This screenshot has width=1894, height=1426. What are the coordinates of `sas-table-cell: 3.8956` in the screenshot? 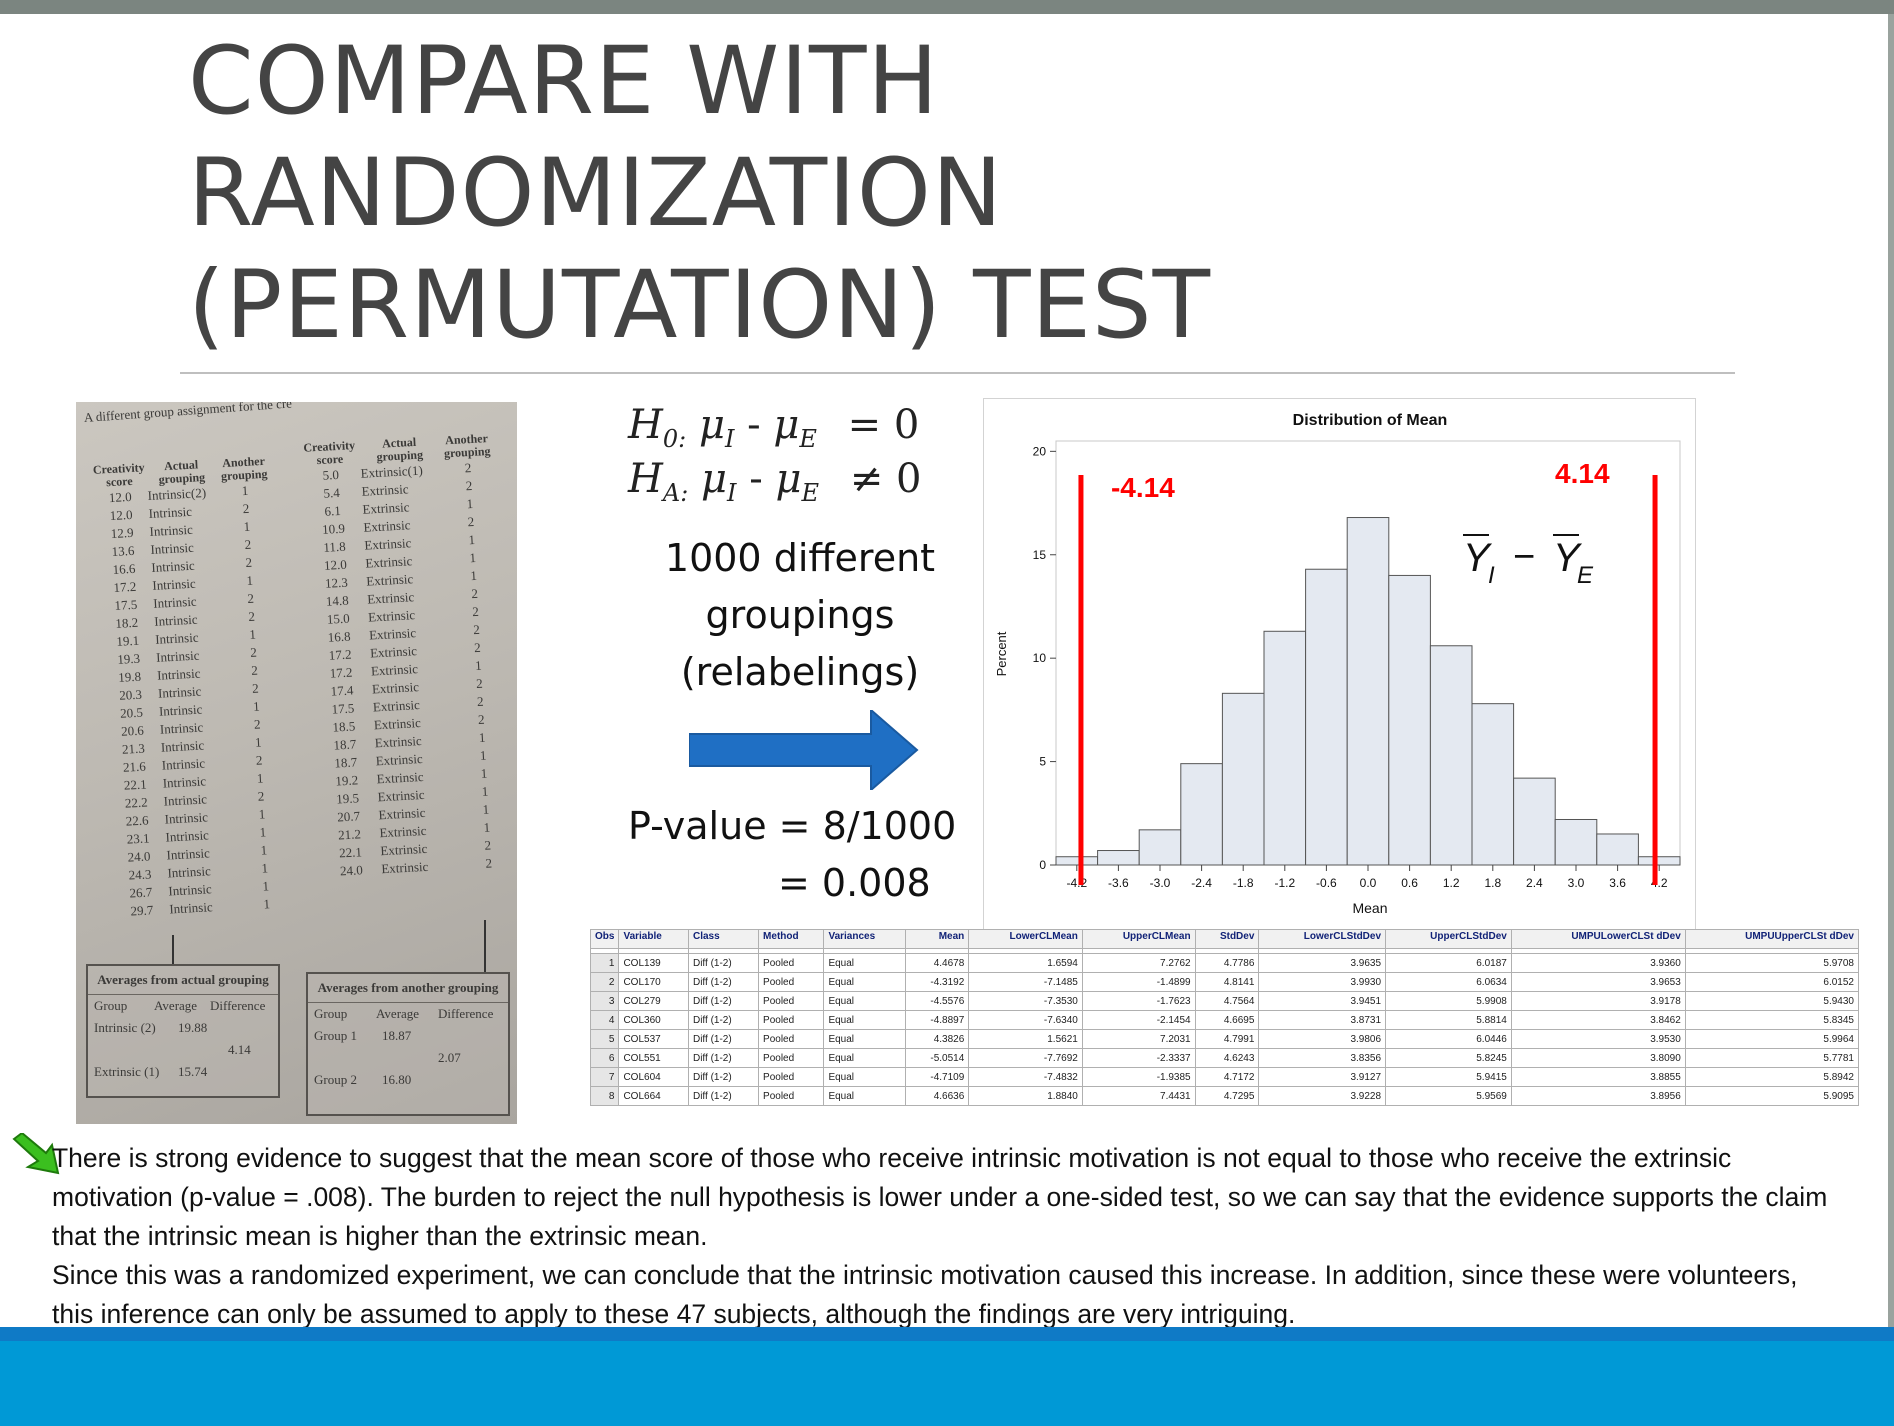 It's located at (1598, 1096).